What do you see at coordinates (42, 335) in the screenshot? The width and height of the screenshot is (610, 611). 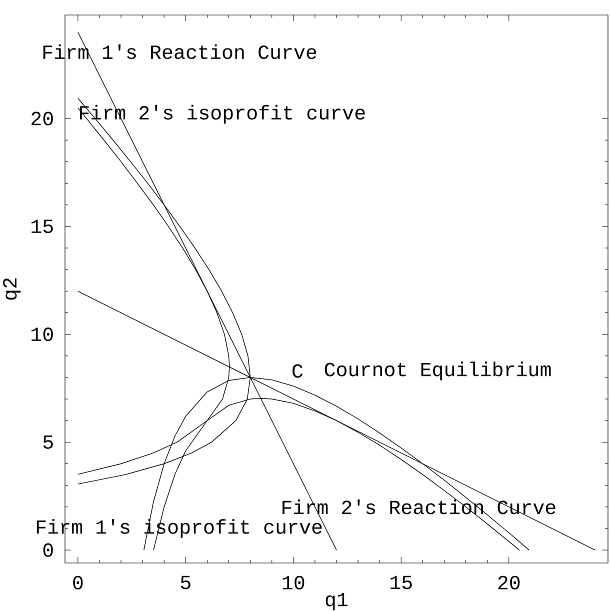 I see `y-tick-label: 10` at bounding box center [42, 335].